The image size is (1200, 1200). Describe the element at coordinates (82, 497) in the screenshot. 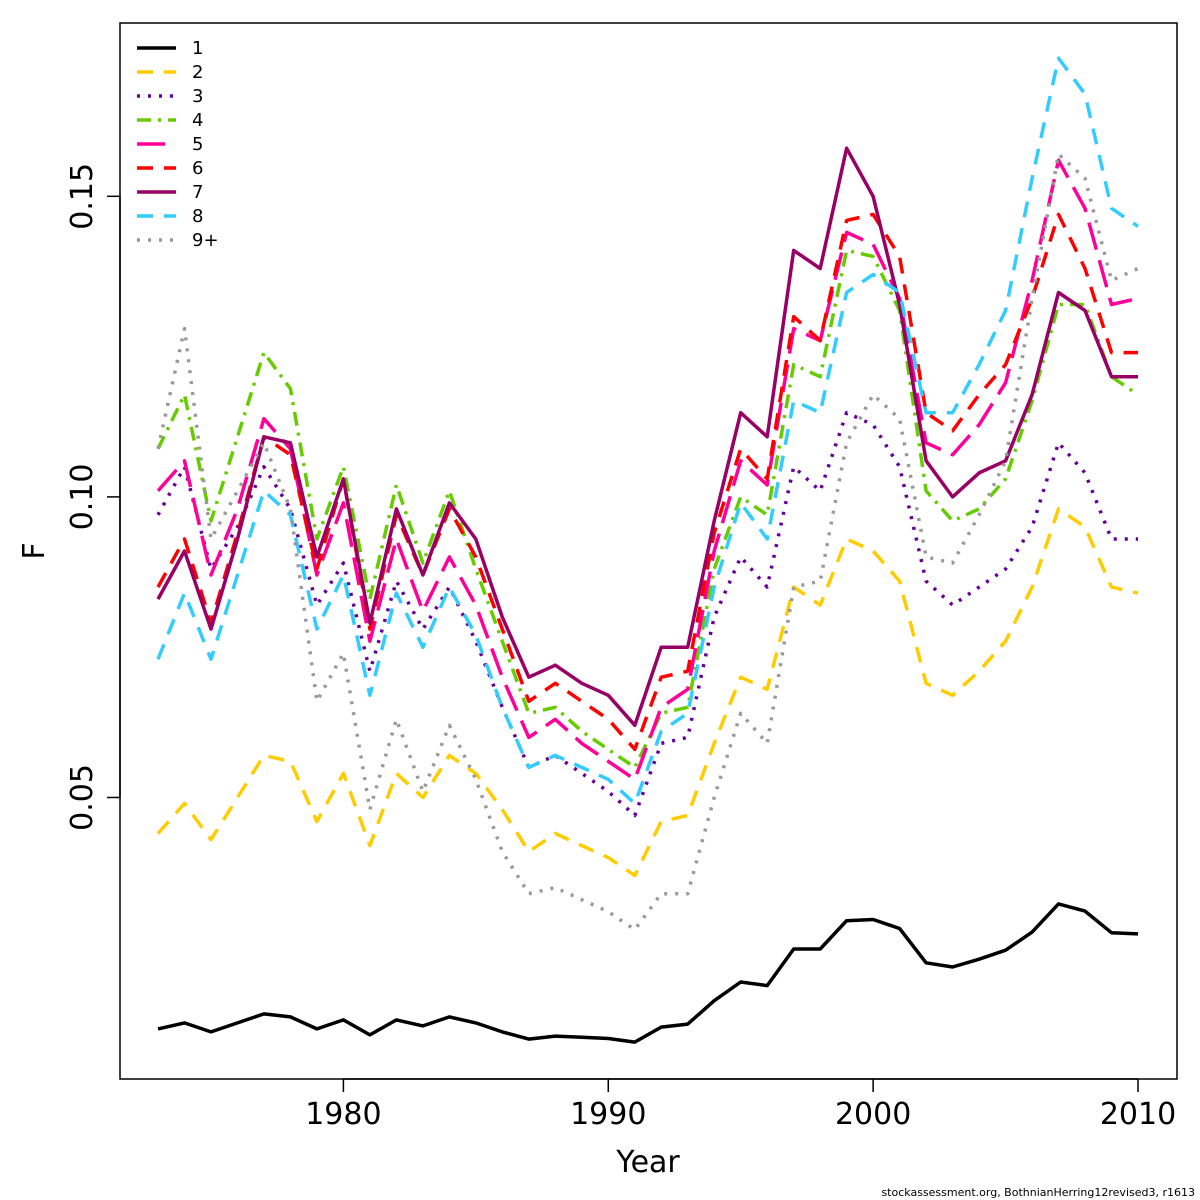

I see `y-tick-label: 0.10` at that location.